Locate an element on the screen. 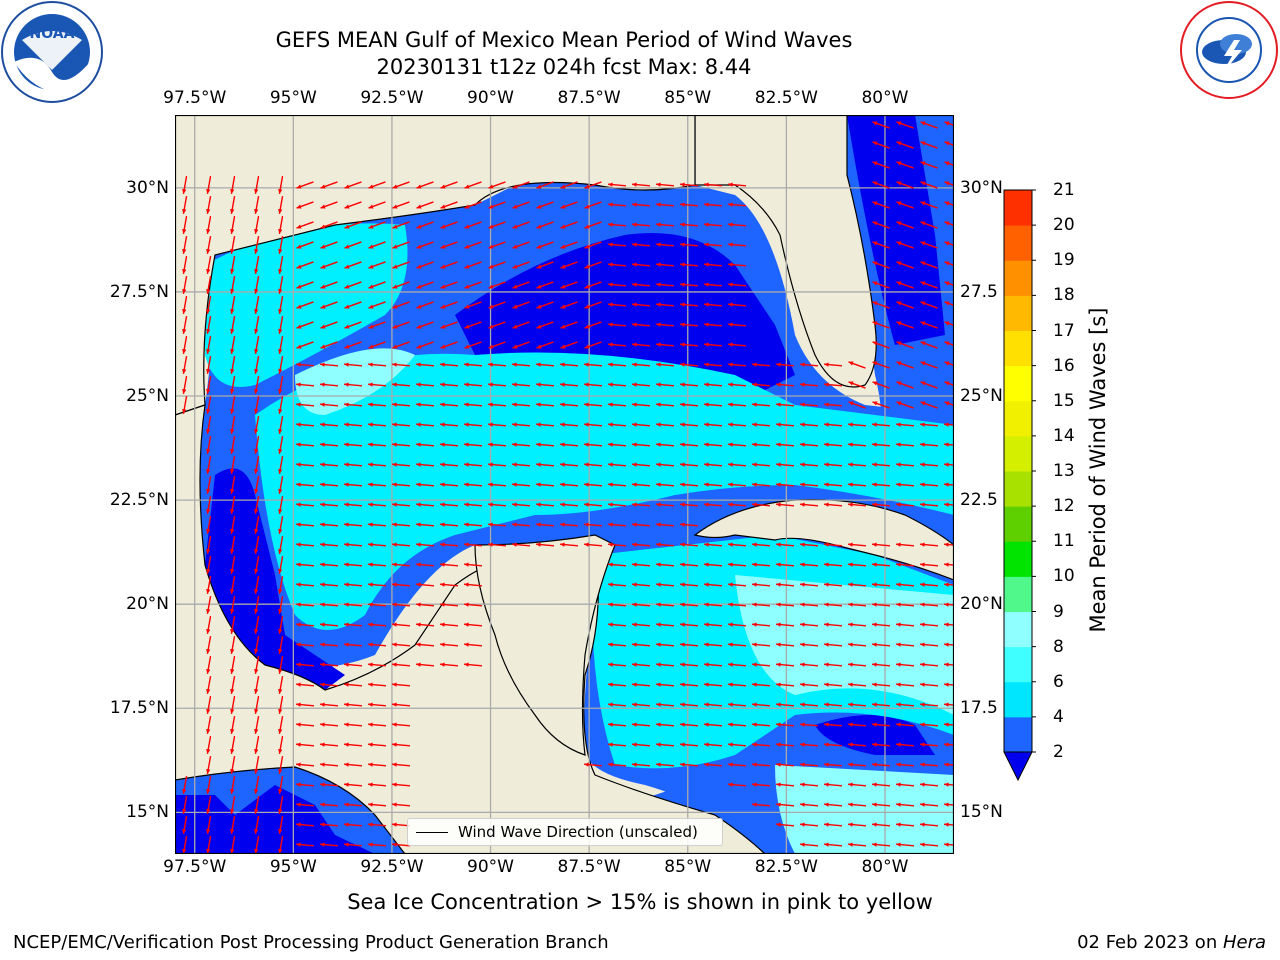  map-subtitle: 20230131 t12z 024h fcst Max: 8.44 is located at coordinates (564, 67).